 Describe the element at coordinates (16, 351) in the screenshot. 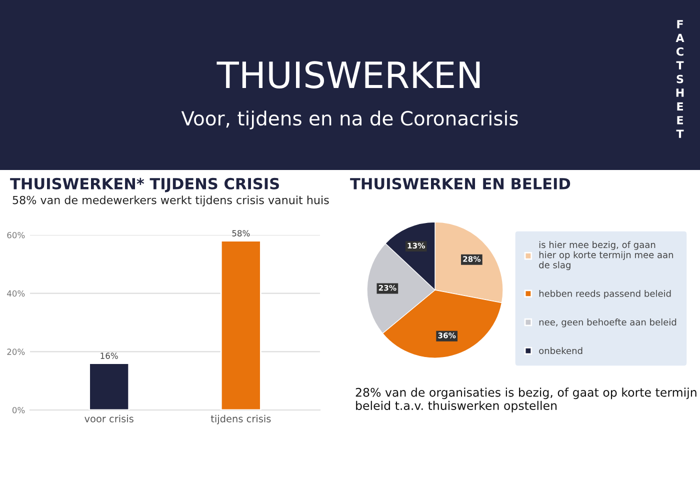

I see `y-tick-label: 20%` at that location.